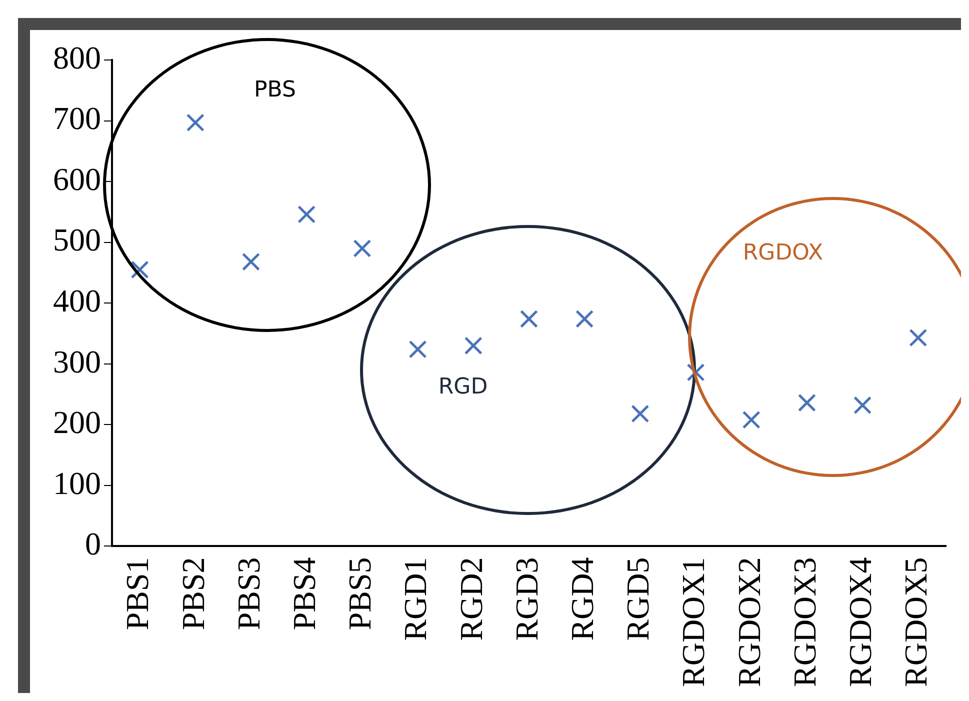 The width and height of the screenshot is (969, 701). Describe the element at coordinates (77, 361) in the screenshot. I see `y-tick-label: 300` at that location.